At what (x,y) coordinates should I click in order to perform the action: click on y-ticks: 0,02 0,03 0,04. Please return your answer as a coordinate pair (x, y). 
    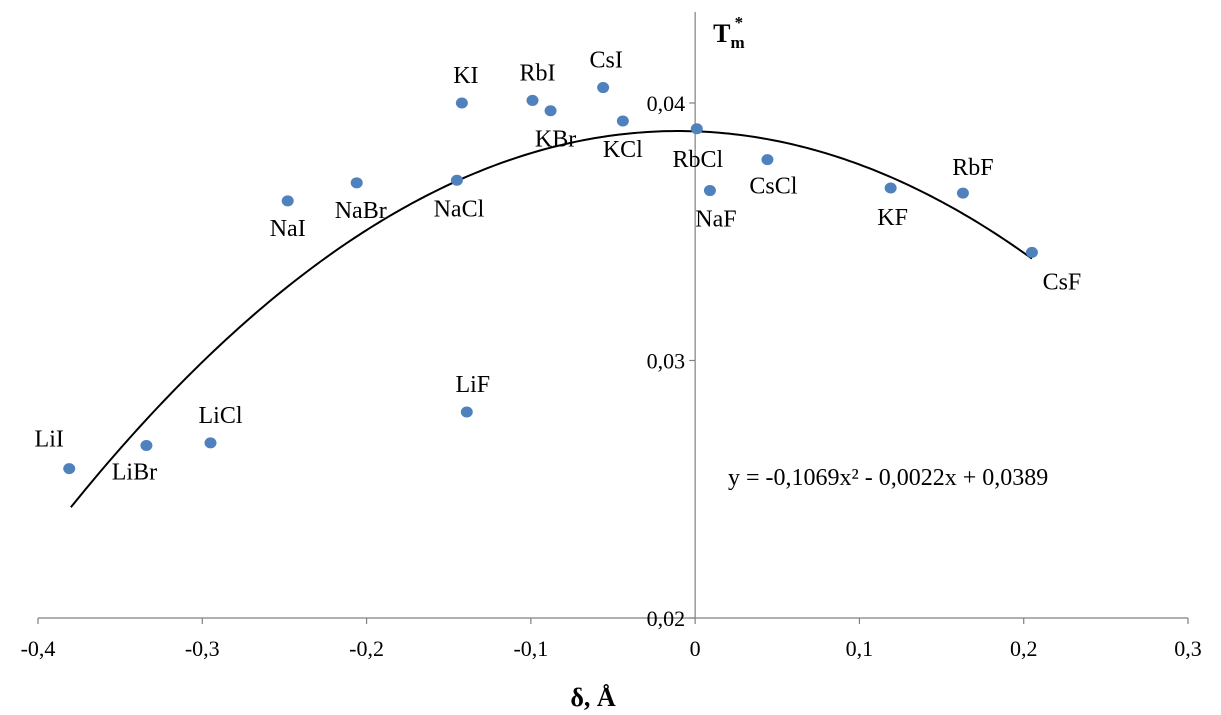
    Looking at the image, I should click on (671, 361).